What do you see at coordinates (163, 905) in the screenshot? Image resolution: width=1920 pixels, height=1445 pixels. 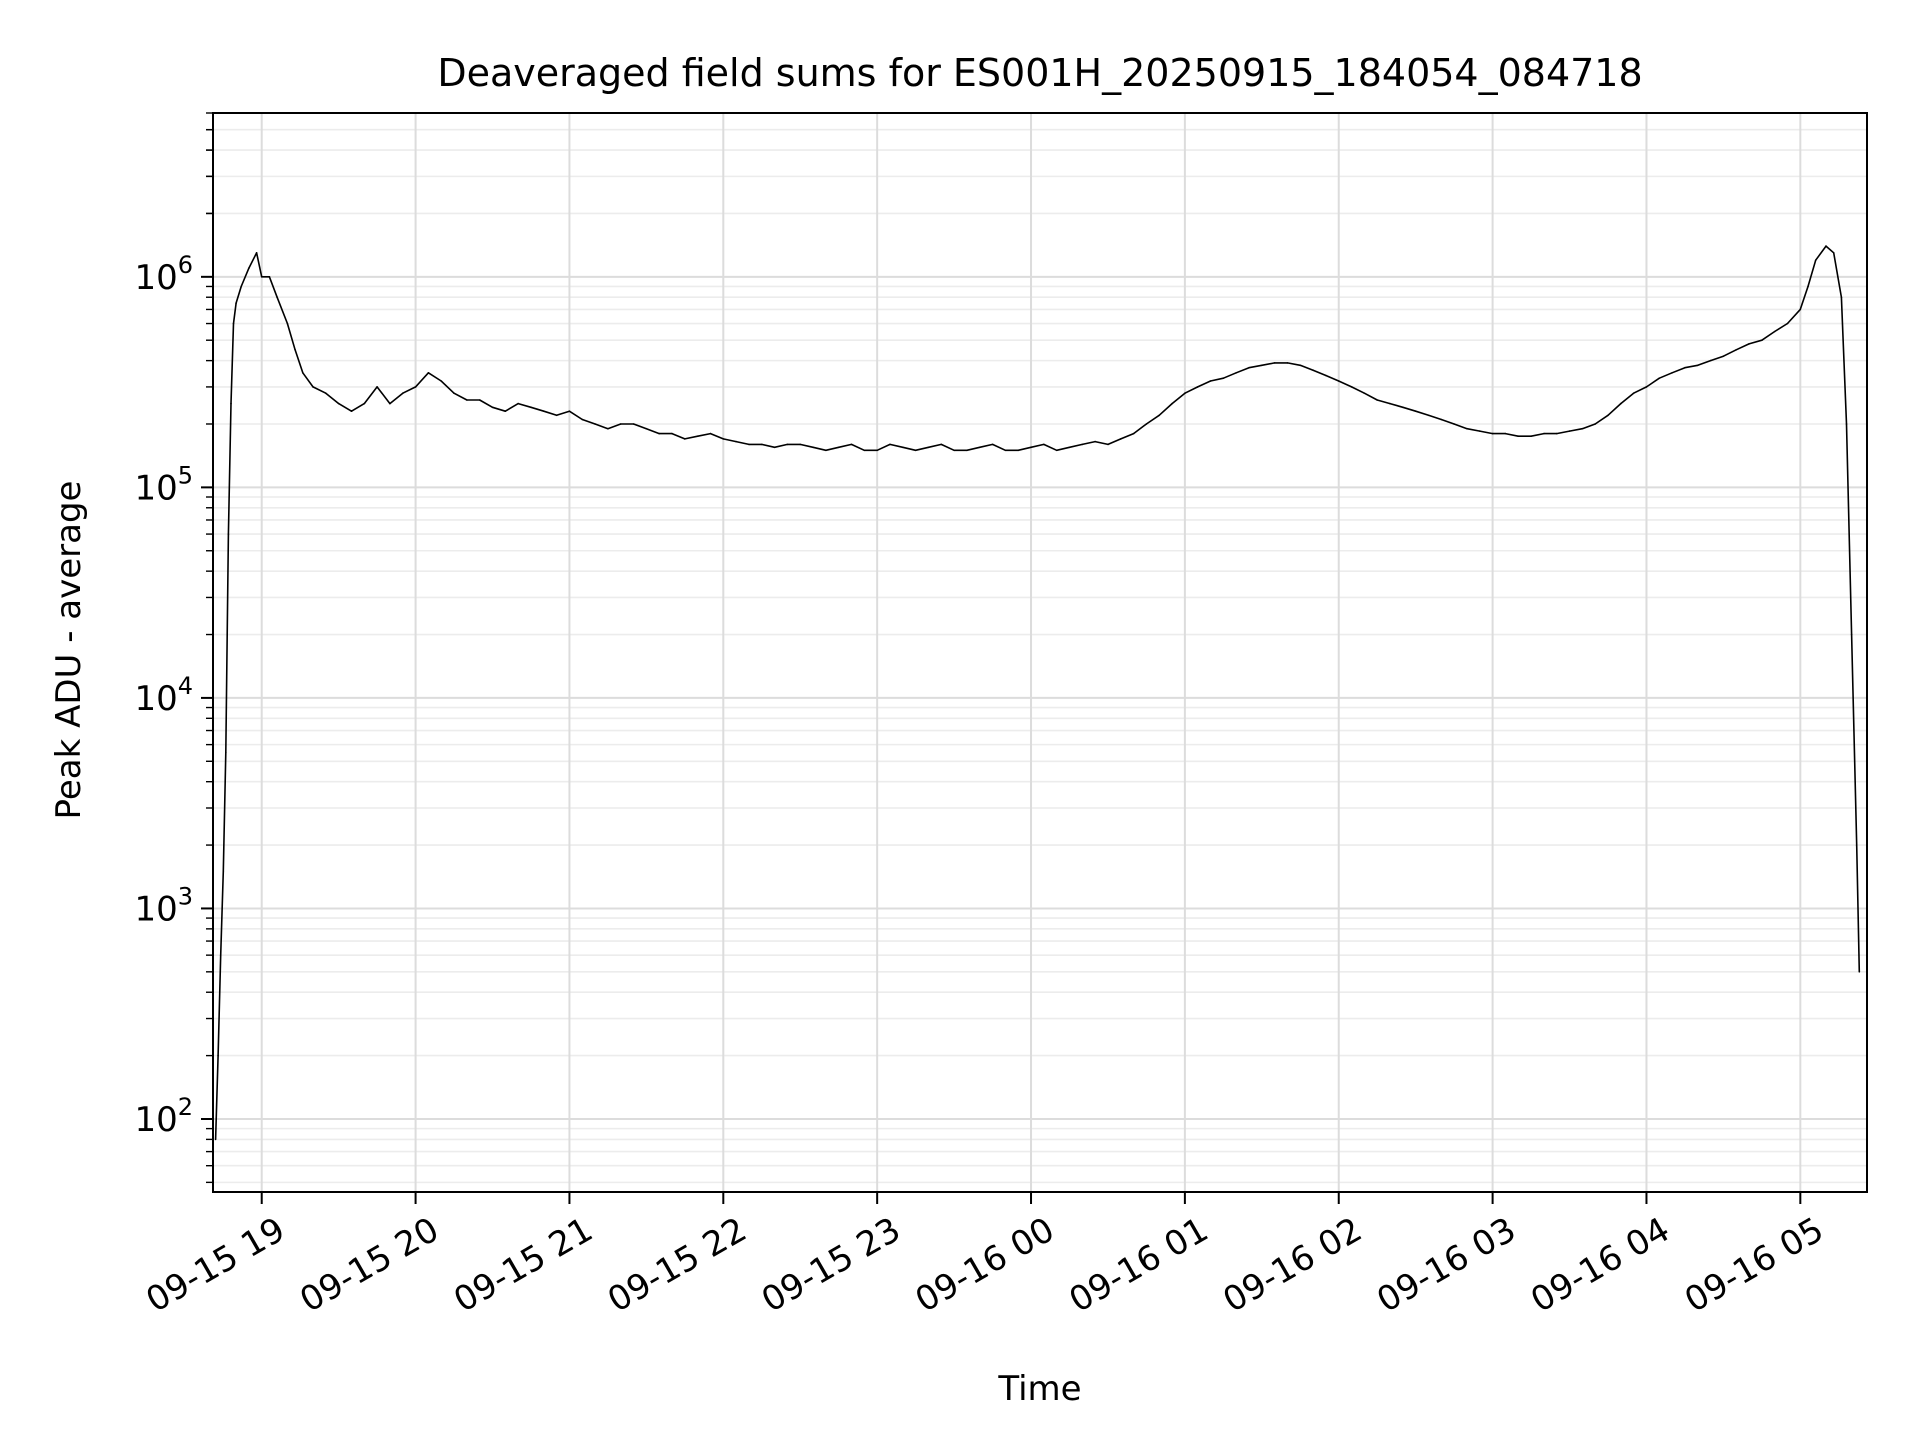 I see `y-tick-label: 10³` at bounding box center [163, 905].